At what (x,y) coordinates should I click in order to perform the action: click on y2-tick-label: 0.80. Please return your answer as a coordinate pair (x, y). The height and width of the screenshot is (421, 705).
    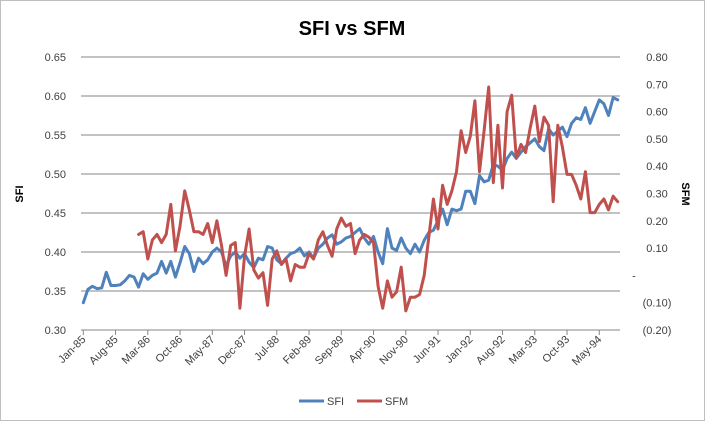
    Looking at the image, I should click on (656, 58).